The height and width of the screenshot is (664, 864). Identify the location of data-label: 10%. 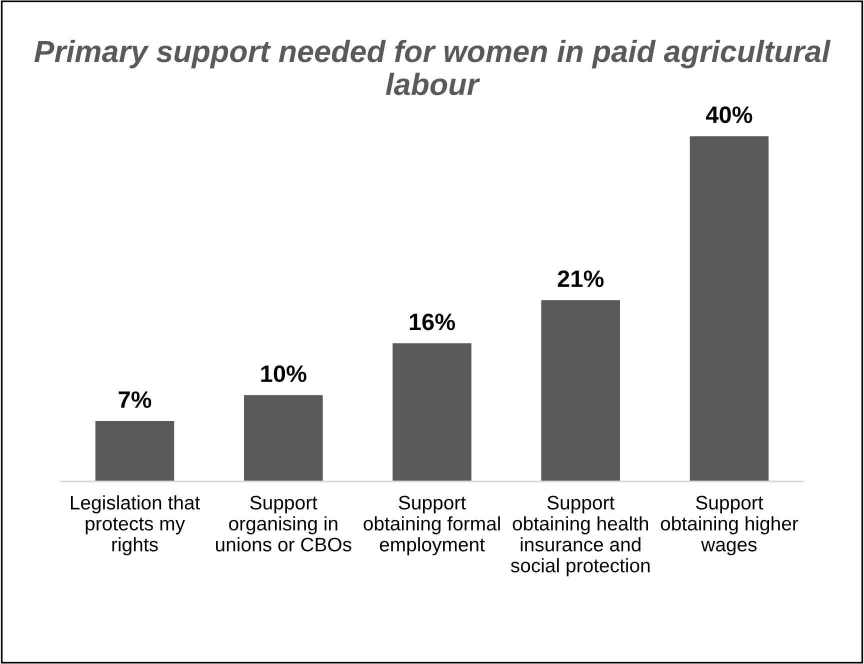
(283, 373).